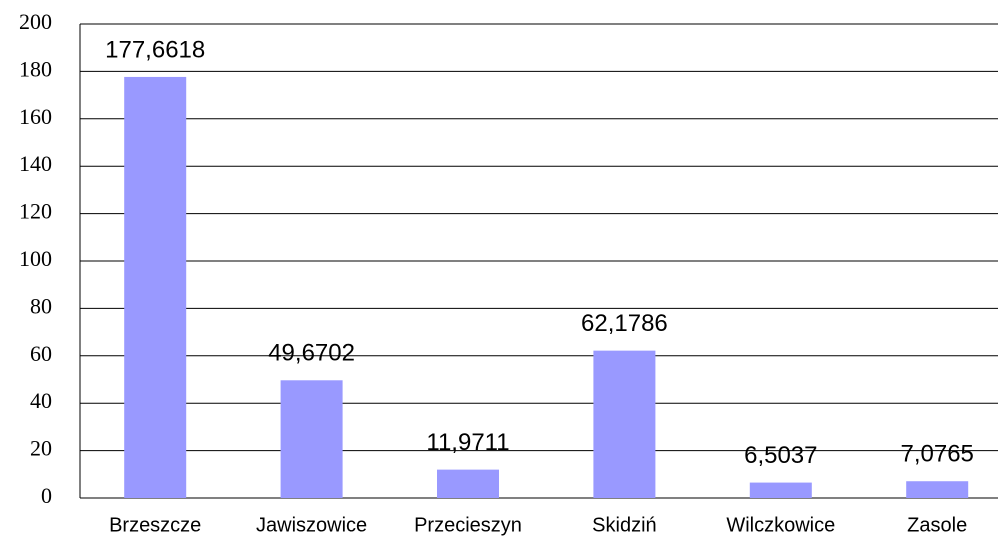 The height and width of the screenshot is (540, 1000). I want to click on x-tick-label: Zasole, so click(937, 525).